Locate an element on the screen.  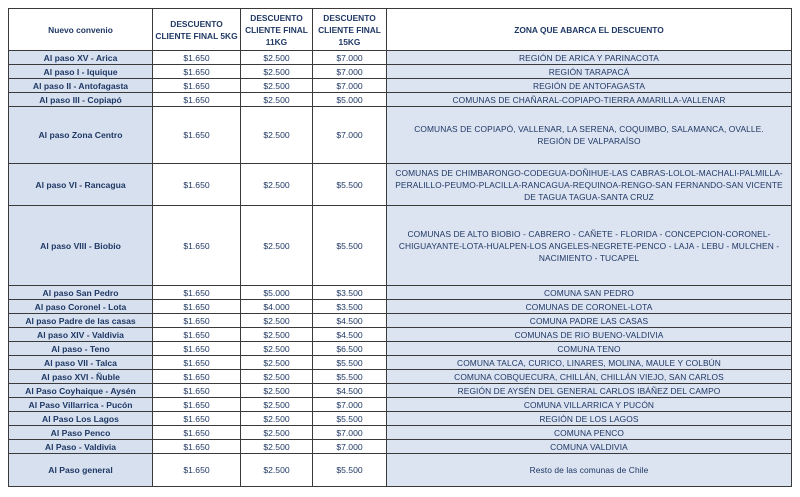
convenio-cell: Al Paso - Valdivia is located at coordinates (80, 446).